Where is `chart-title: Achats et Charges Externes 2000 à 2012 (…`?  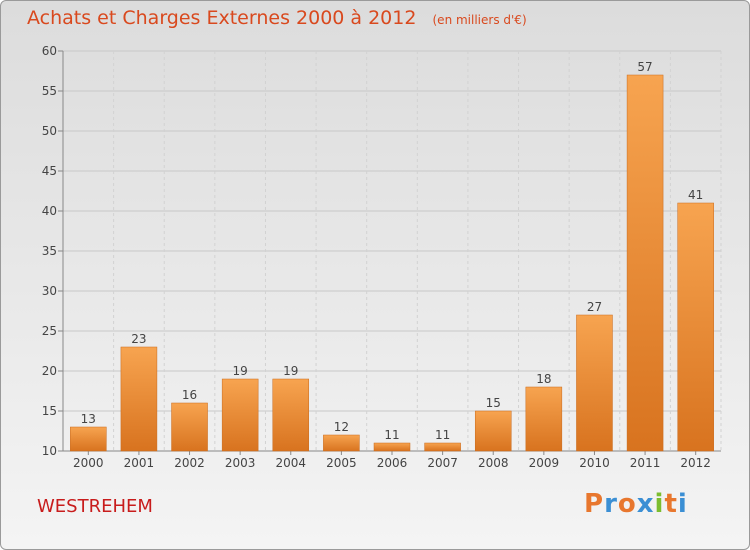
chart-title: Achats et Charges Externes 2000 à 2012 (… is located at coordinates (277, 18).